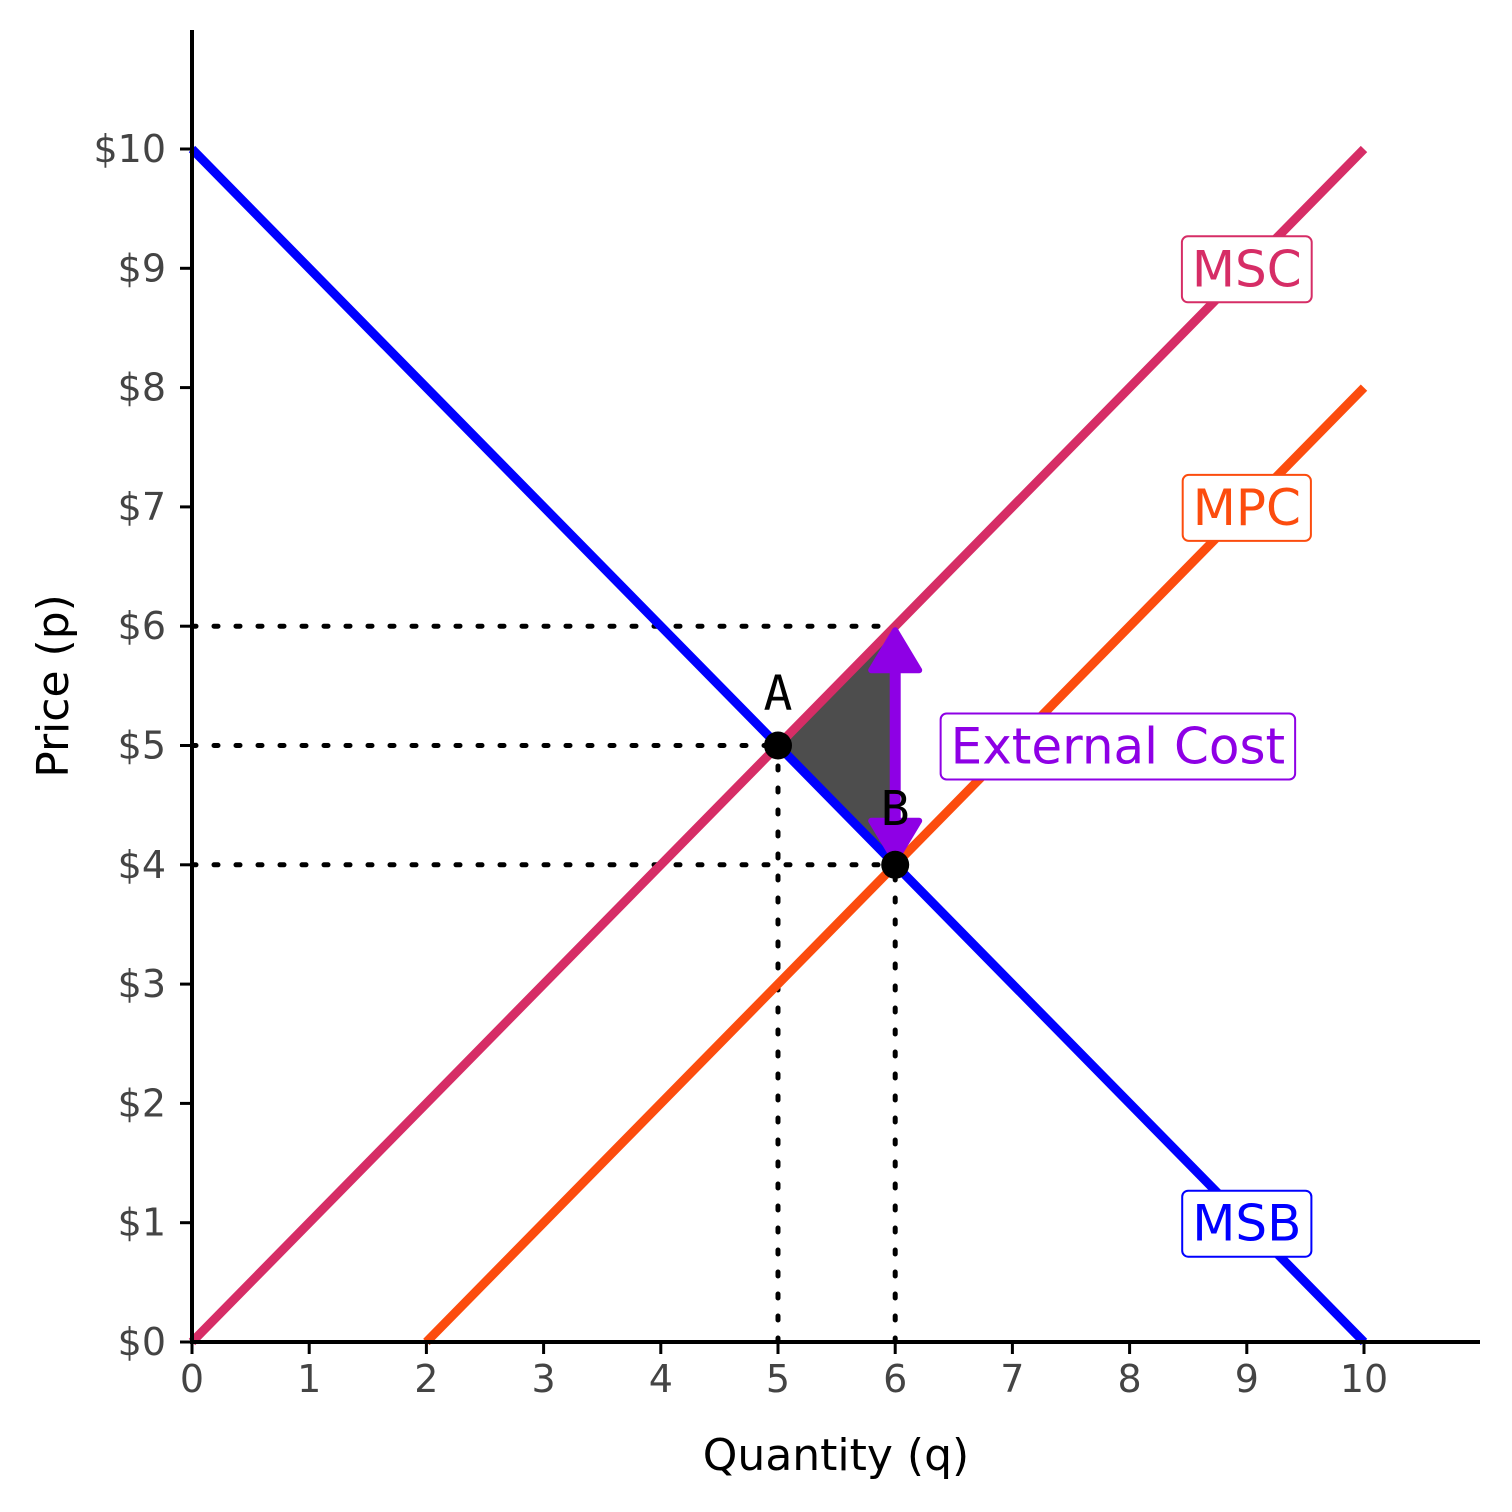  I want to click on y-tick-label-7: $7, so click(142, 507).